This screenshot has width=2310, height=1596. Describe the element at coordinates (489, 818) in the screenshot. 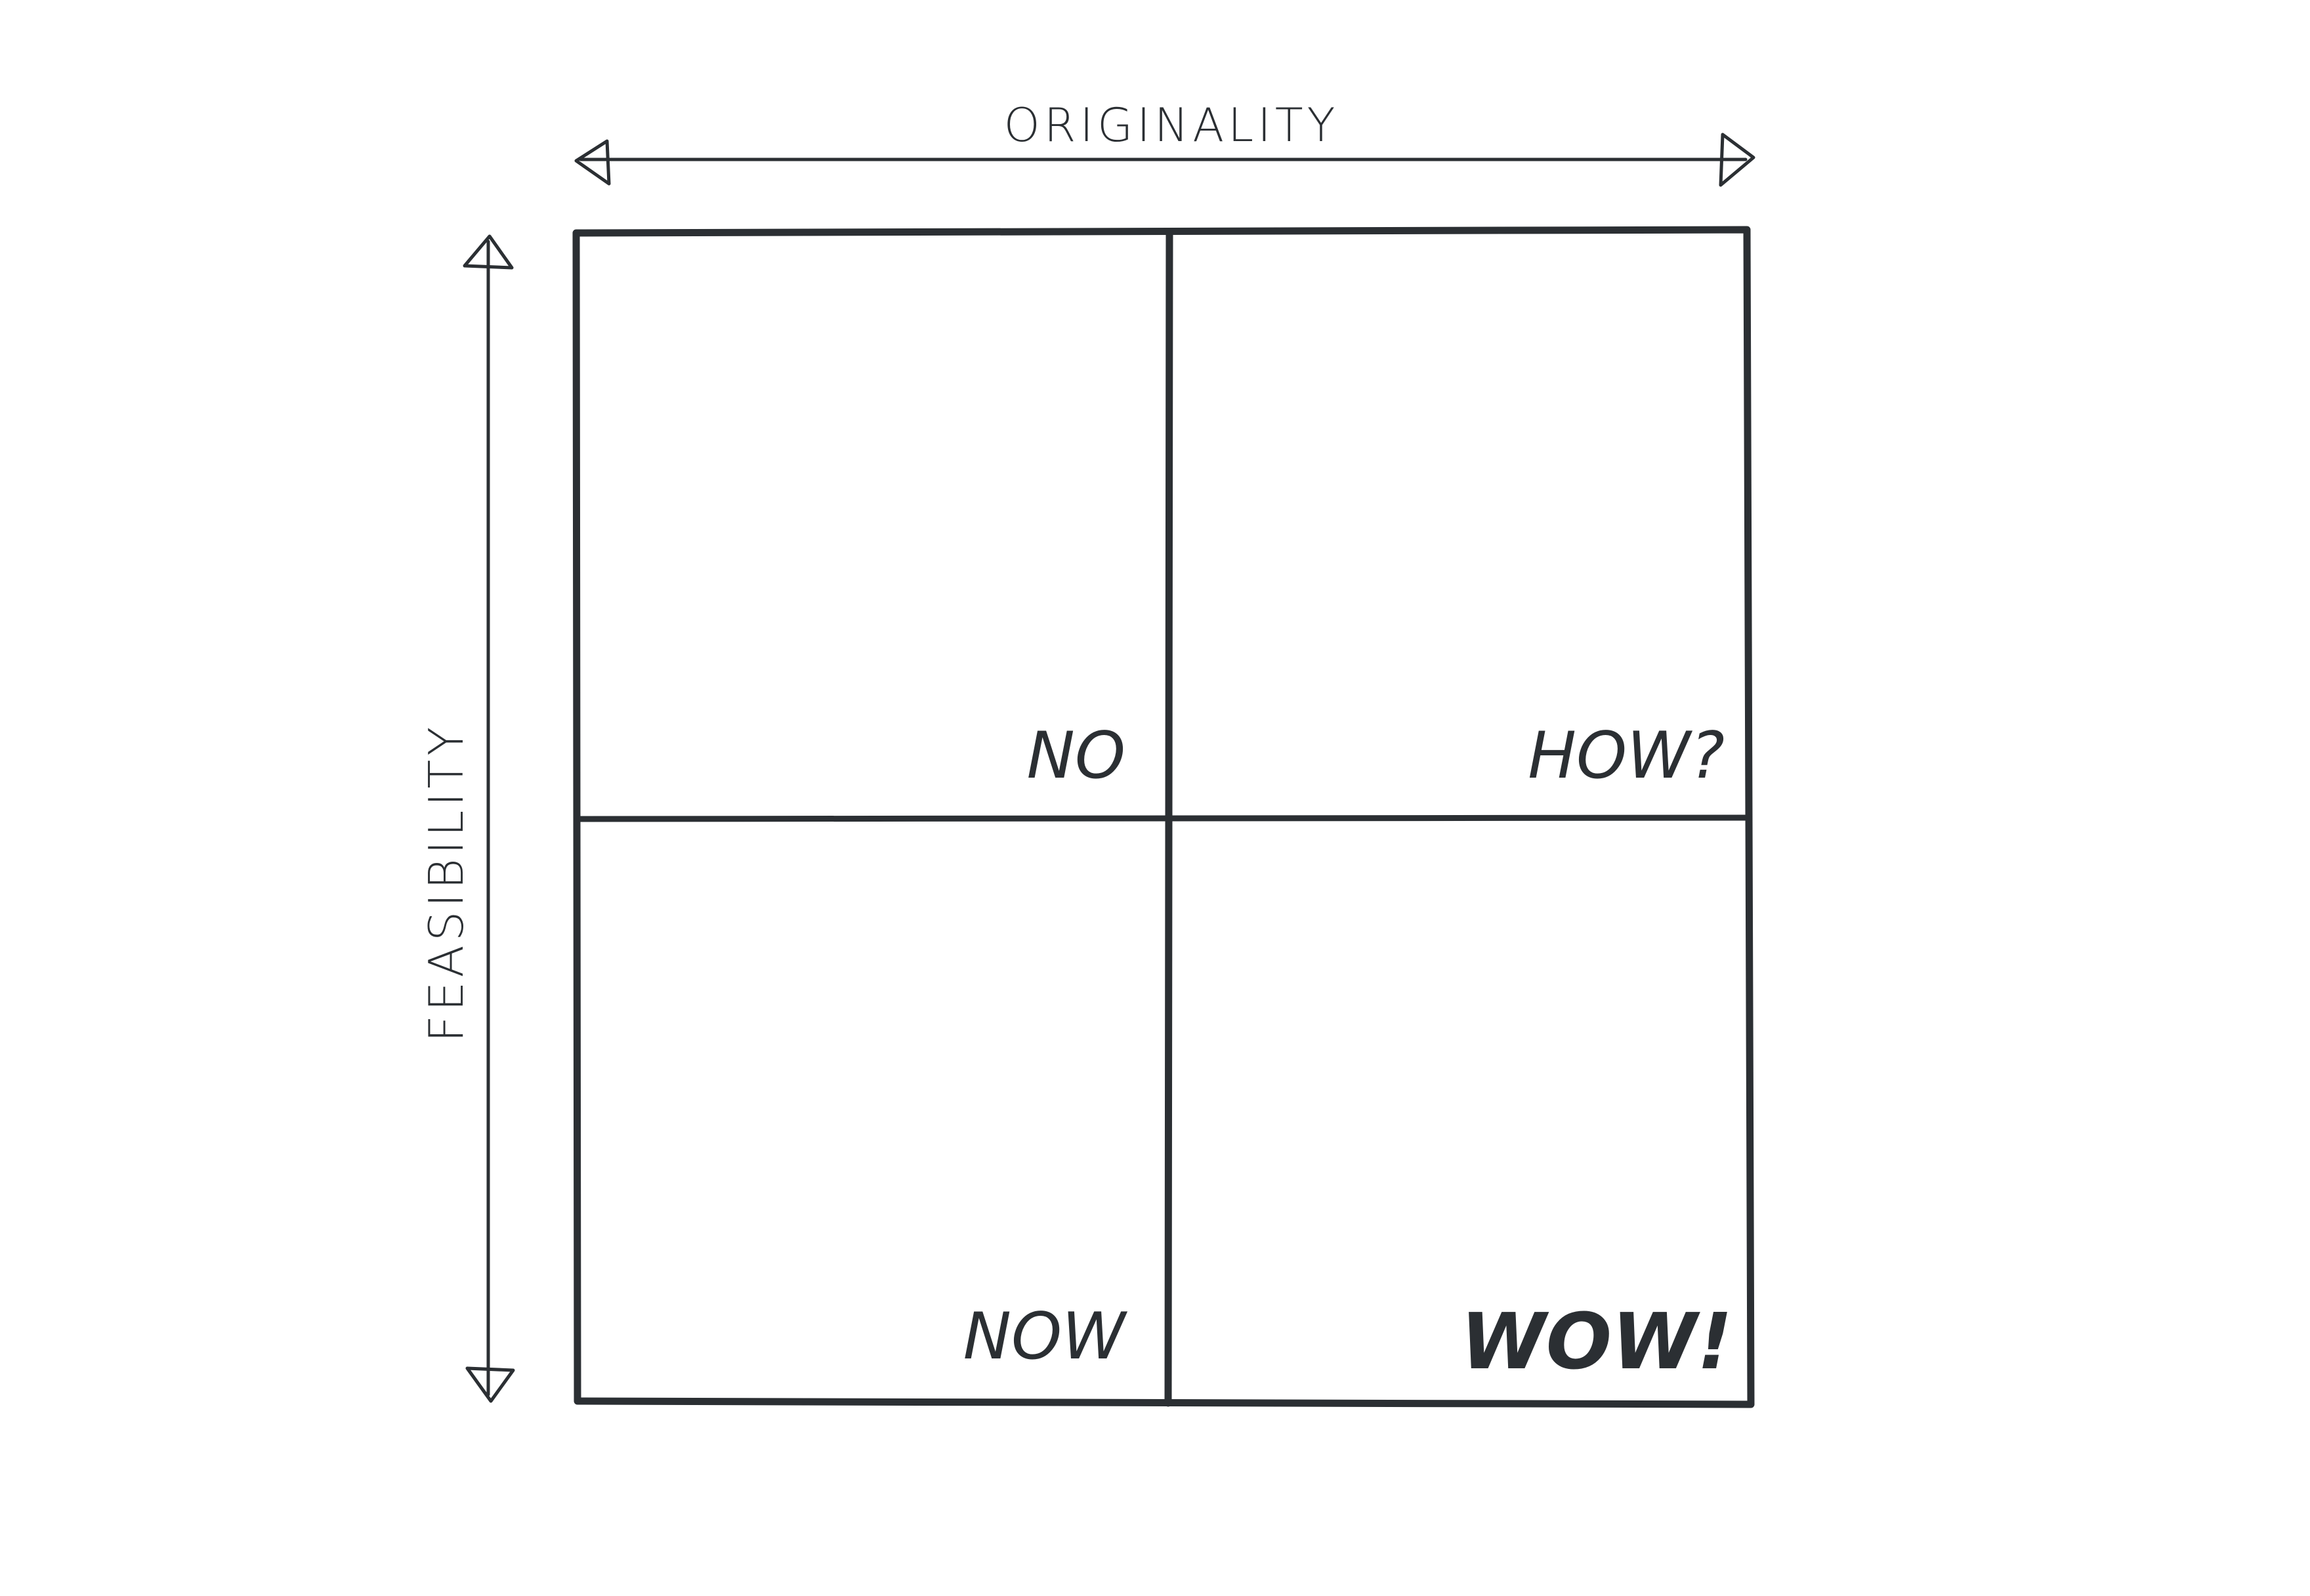

I see `y-axis-arrow` at that location.